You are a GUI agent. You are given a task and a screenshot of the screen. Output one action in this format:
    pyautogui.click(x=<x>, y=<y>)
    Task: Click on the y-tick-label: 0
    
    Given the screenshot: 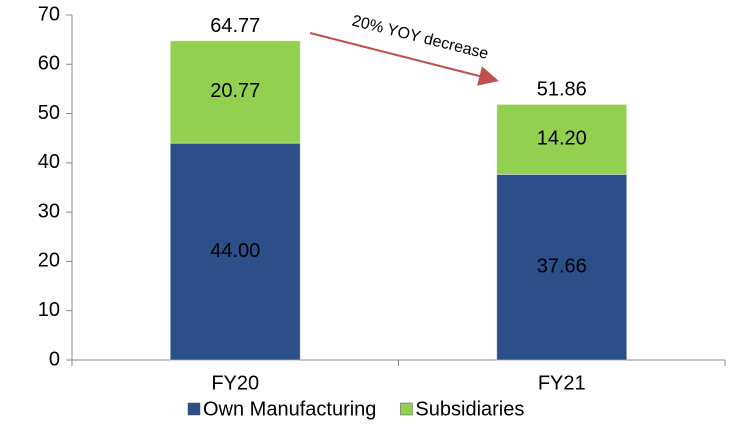 What is the action you would take?
    pyautogui.click(x=54, y=359)
    